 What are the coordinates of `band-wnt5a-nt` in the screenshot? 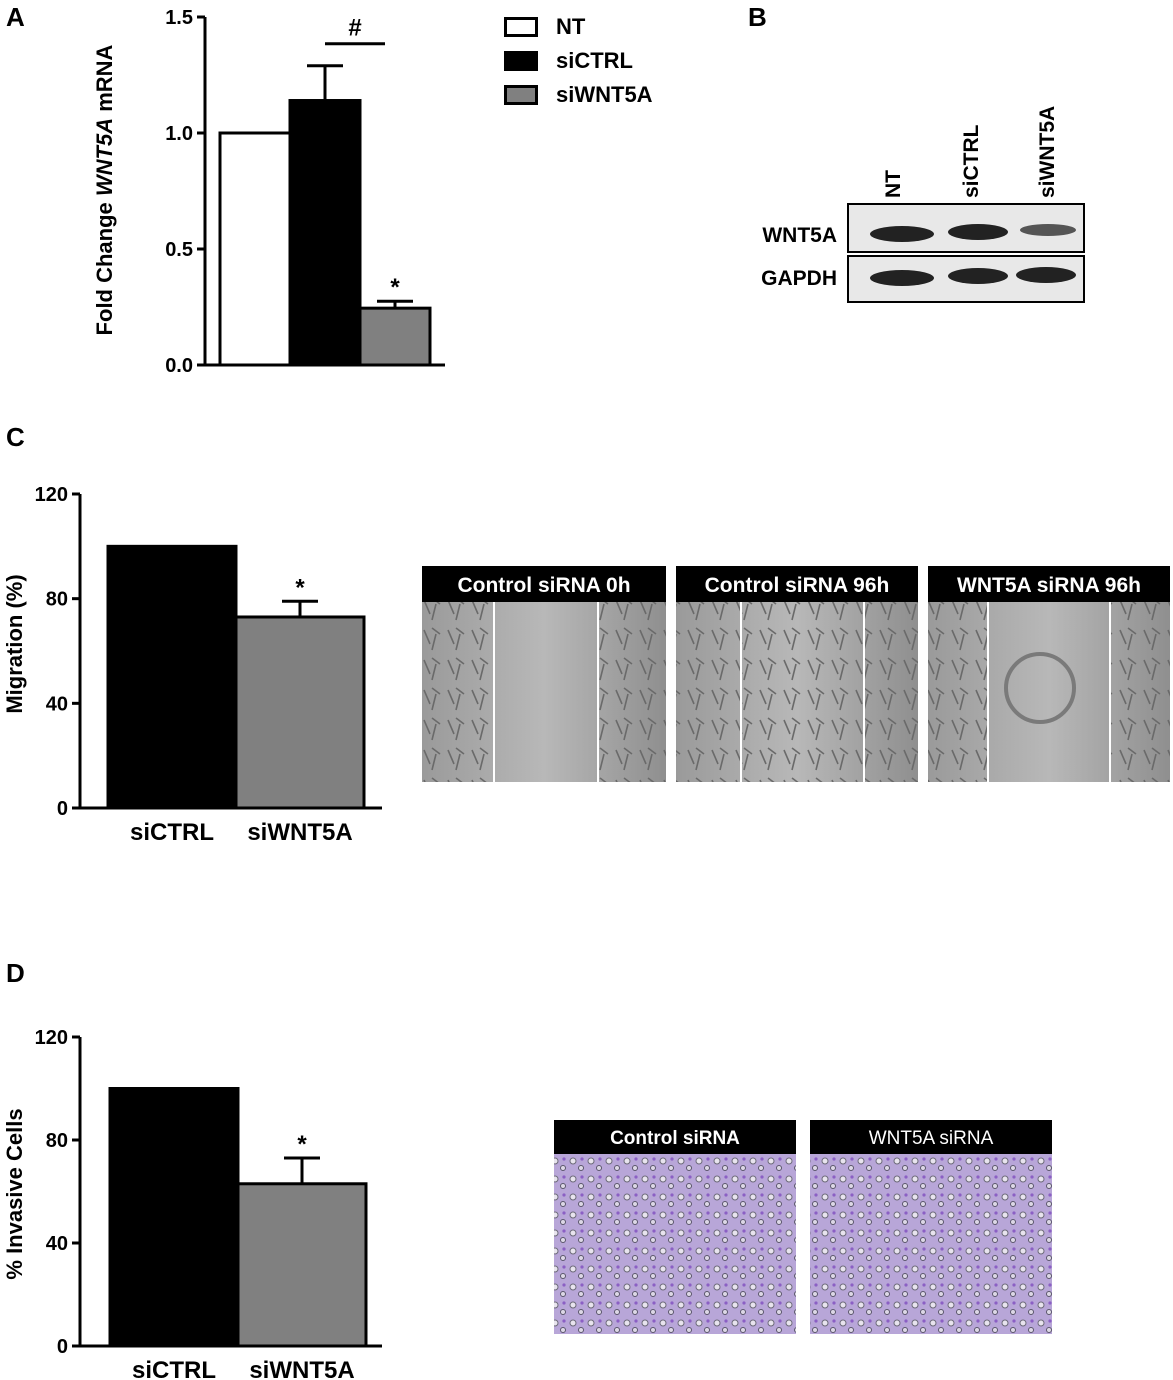 It's located at (902, 234).